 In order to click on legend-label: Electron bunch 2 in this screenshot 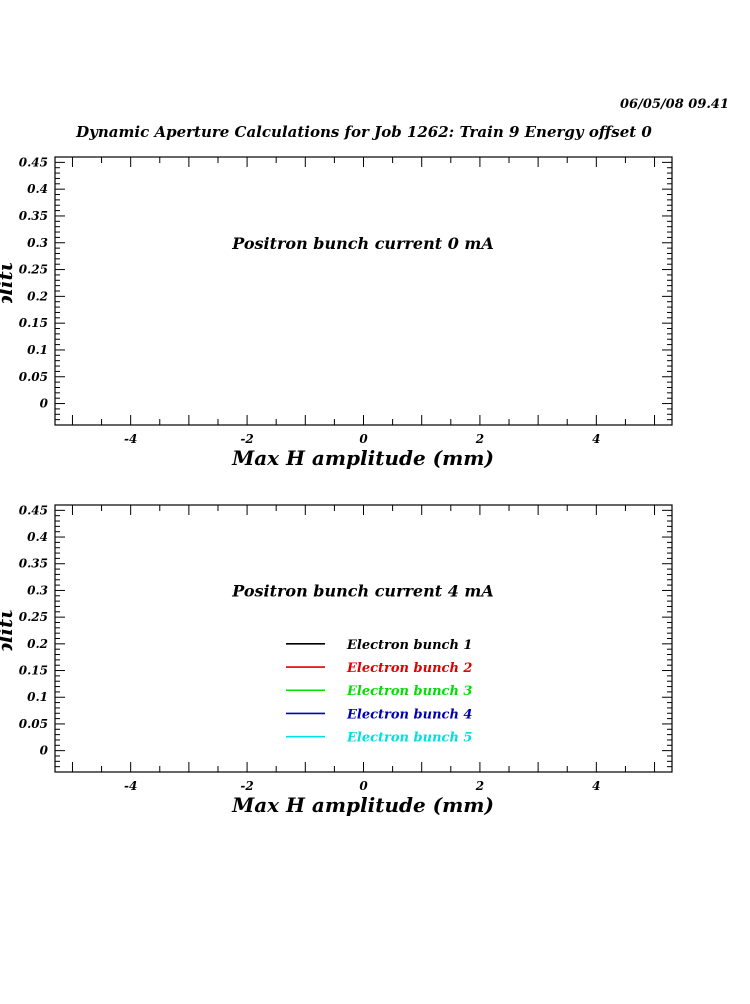, I will do `click(409, 668)`.